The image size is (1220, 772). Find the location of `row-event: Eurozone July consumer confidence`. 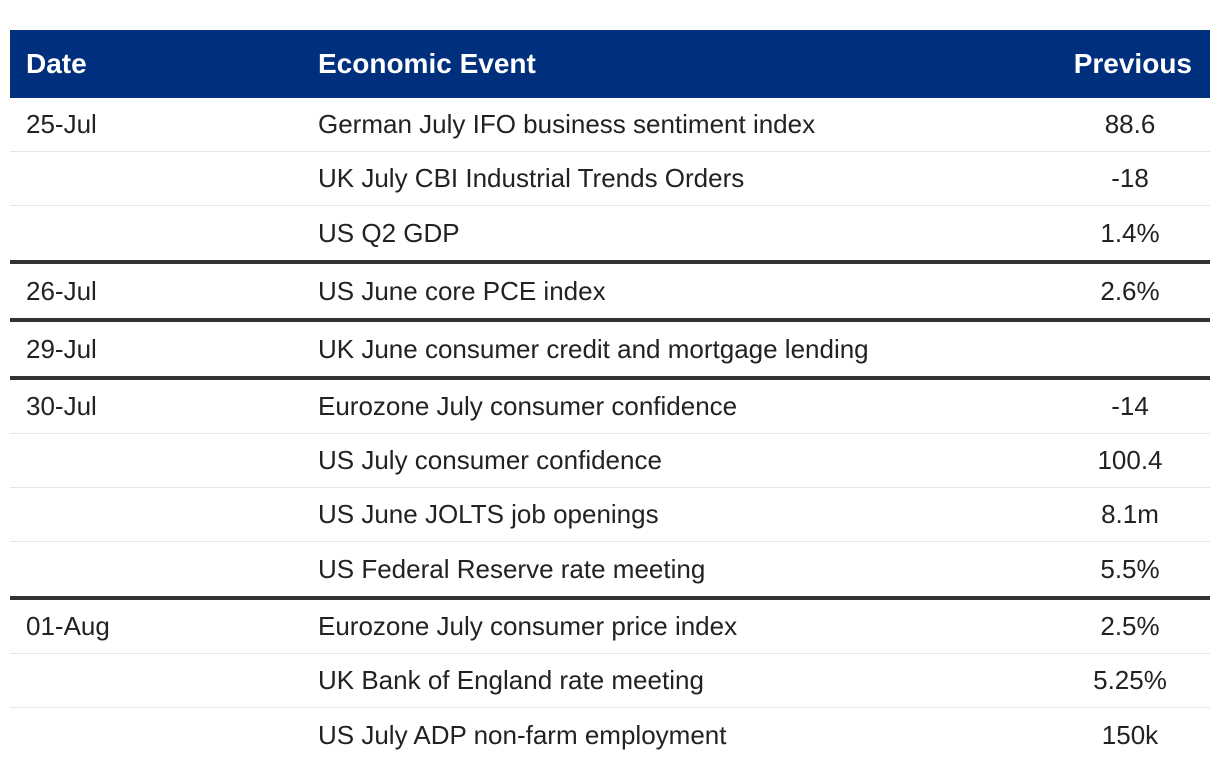

row-event: Eurozone July consumer confidence is located at coordinates (528, 406).